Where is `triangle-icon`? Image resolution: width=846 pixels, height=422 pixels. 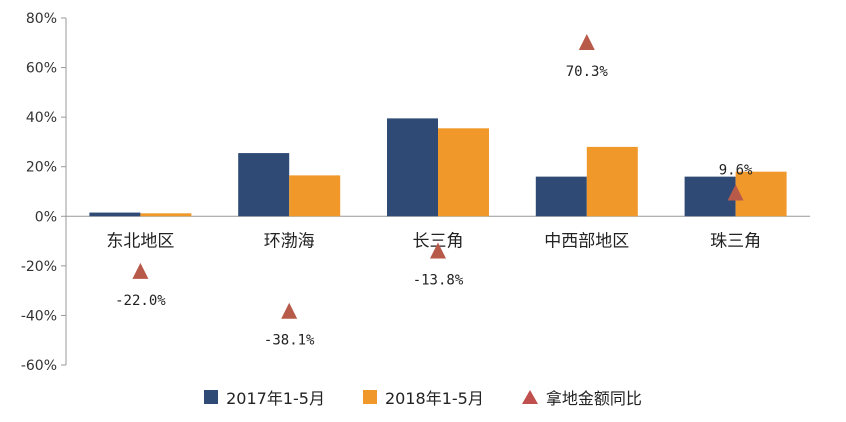 triangle-icon is located at coordinates (529, 397).